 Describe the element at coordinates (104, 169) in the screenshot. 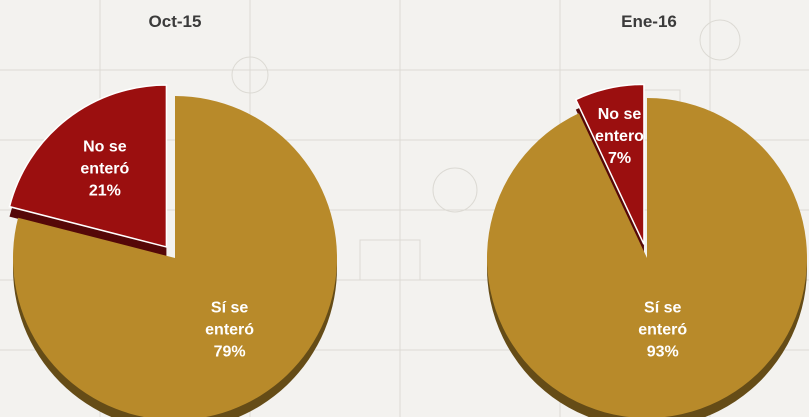

I see `slice-label: No se enteró 21%` at that location.